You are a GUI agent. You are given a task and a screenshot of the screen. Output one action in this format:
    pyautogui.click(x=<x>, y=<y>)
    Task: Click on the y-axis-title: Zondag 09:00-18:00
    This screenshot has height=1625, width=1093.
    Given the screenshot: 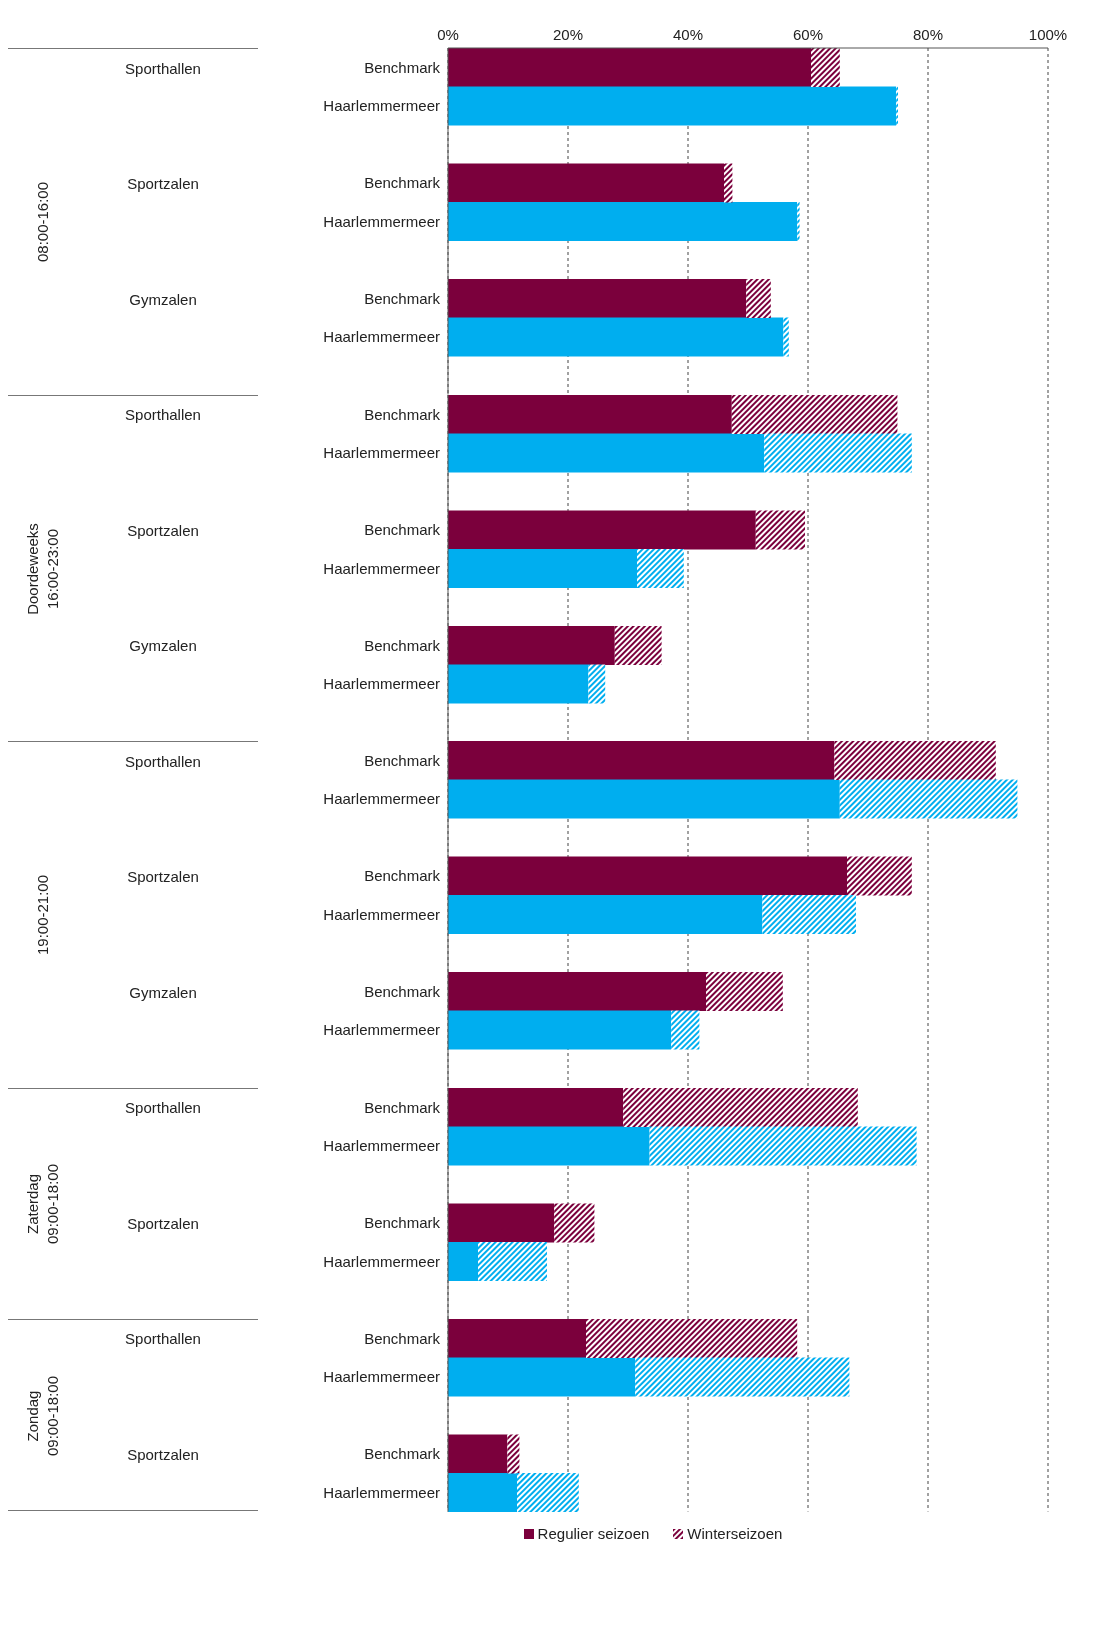 What is the action you would take?
    pyautogui.click(x=42, y=1415)
    